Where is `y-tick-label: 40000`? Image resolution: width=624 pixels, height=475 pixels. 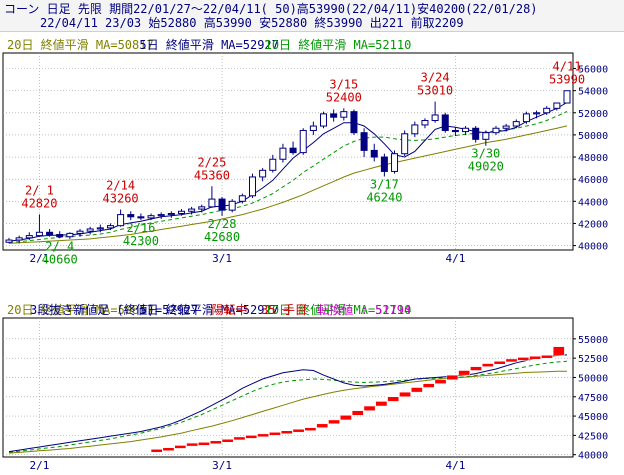 y-tick-label: 40000 is located at coordinates (593, 456).